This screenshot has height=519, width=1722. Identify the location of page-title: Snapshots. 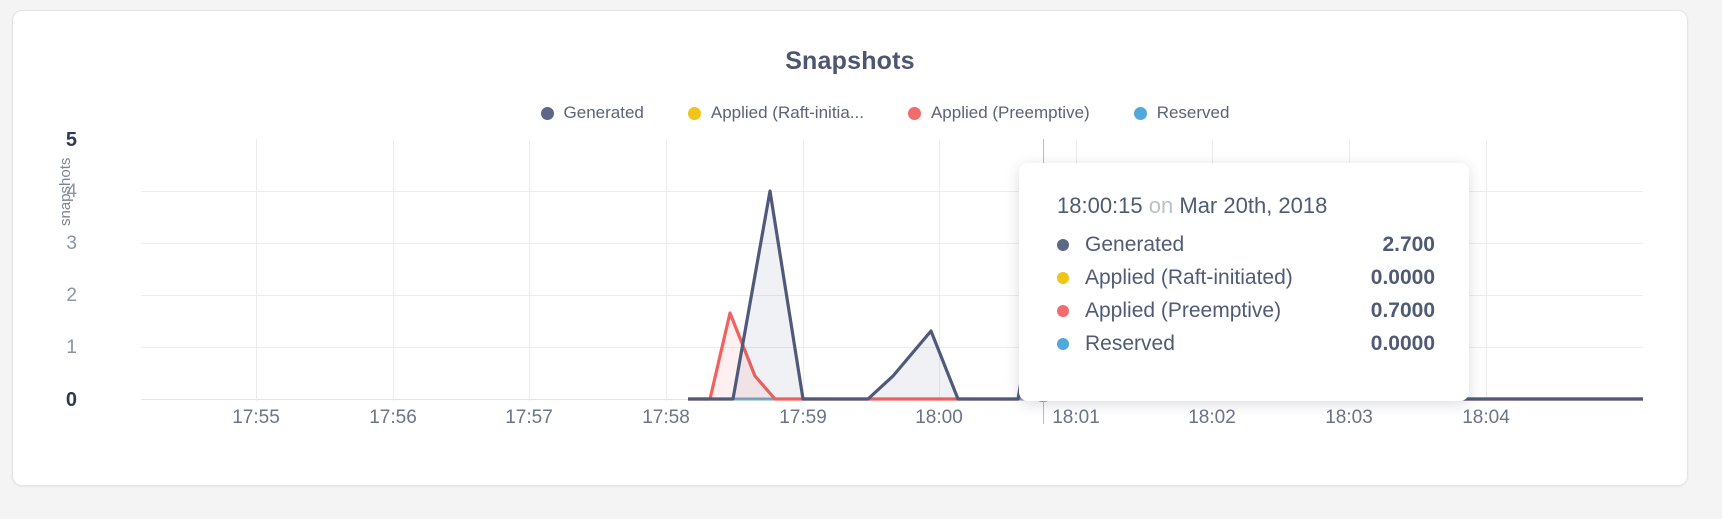
(850, 61).